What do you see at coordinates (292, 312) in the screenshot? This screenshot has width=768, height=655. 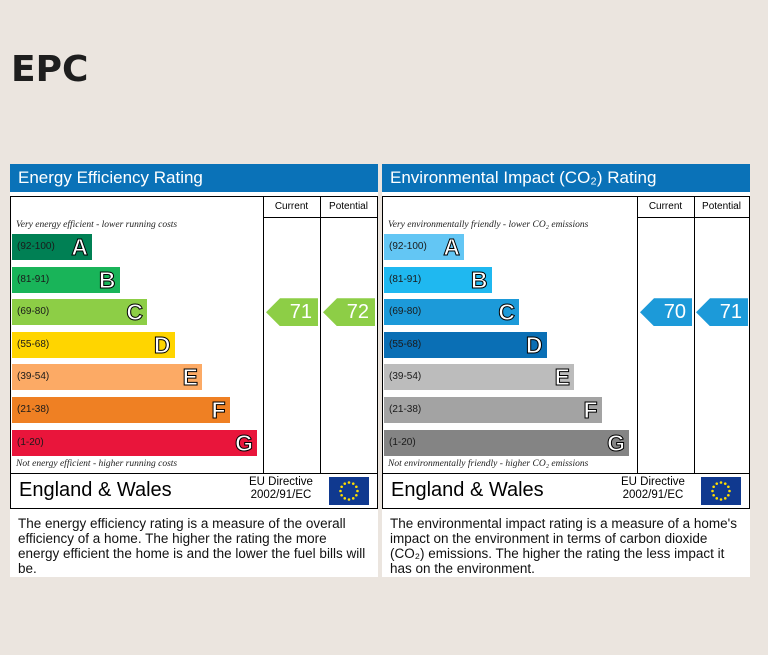 I see `current-rating-arrow: 71` at bounding box center [292, 312].